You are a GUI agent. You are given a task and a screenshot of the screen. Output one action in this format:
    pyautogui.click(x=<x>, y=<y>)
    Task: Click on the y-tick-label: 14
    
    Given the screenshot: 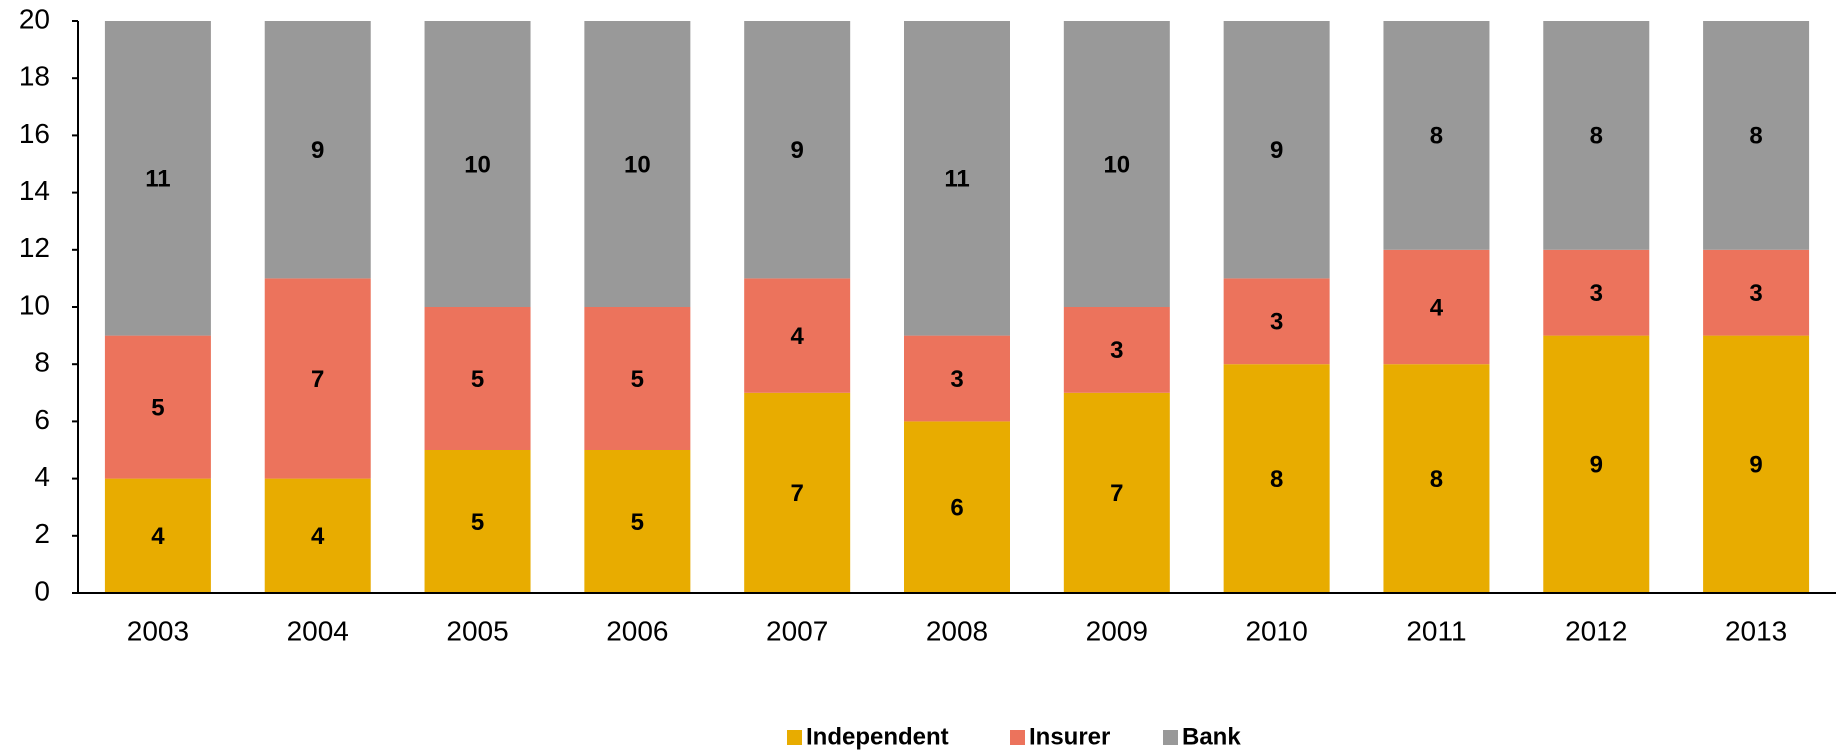 What is the action you would take?
    pyautogui.click(x=34, y=190)
    